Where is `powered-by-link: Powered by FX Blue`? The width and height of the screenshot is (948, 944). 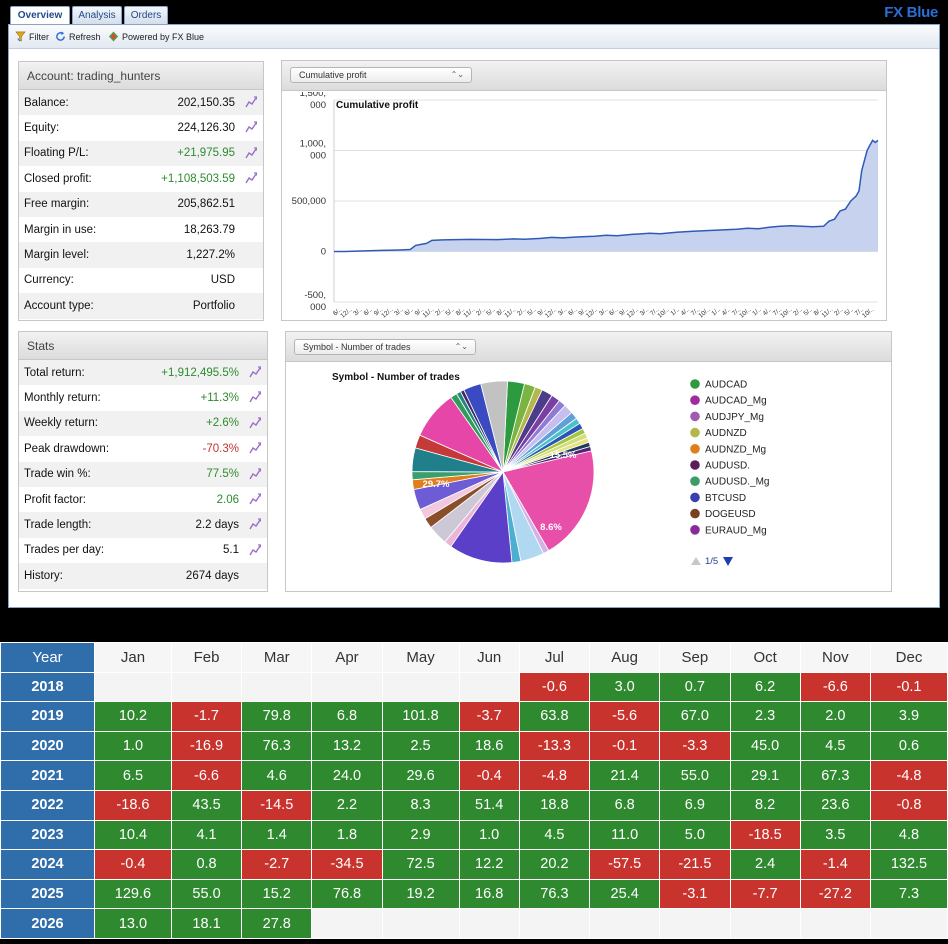
powered-by-link: Powered by FX Blue is located at coordinates (156, 36).